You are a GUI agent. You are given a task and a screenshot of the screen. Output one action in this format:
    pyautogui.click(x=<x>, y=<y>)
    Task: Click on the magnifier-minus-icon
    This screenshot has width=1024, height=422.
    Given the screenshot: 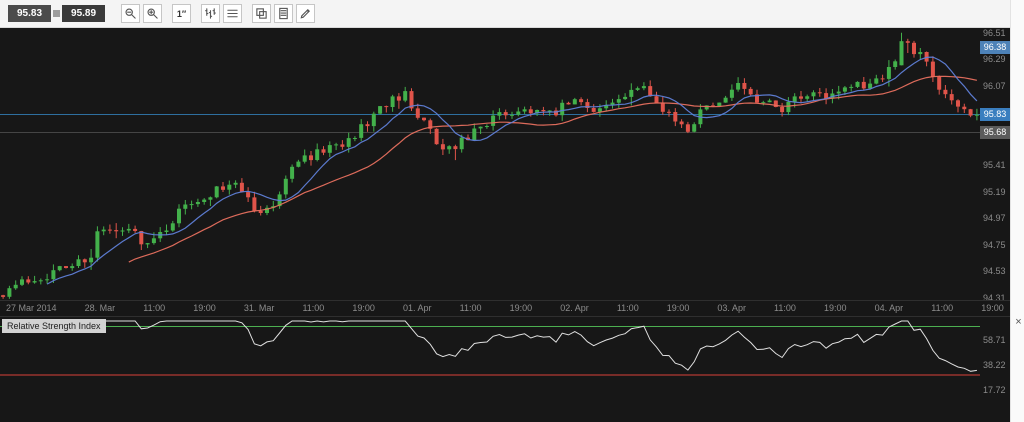 What is the action you would take?
    pyautogui.click(x=130, y=13)
    